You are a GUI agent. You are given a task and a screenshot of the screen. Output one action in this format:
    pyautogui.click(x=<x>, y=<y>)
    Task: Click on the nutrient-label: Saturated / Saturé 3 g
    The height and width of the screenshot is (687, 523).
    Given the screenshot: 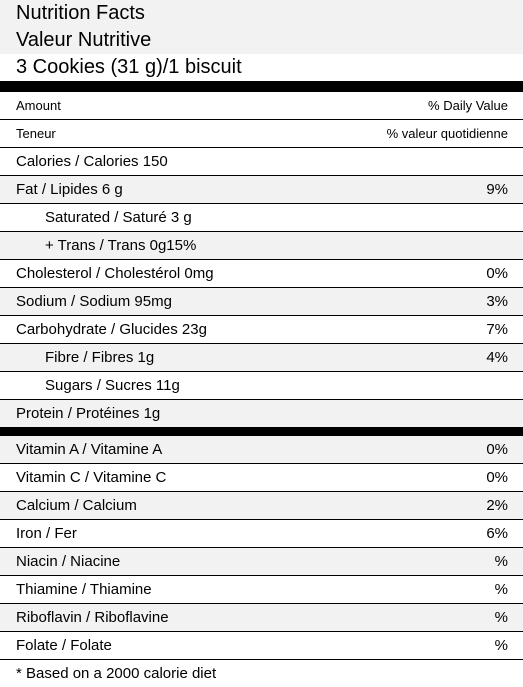 What is the action you would take?
    pyautogui.click(x=118, y=217)
    